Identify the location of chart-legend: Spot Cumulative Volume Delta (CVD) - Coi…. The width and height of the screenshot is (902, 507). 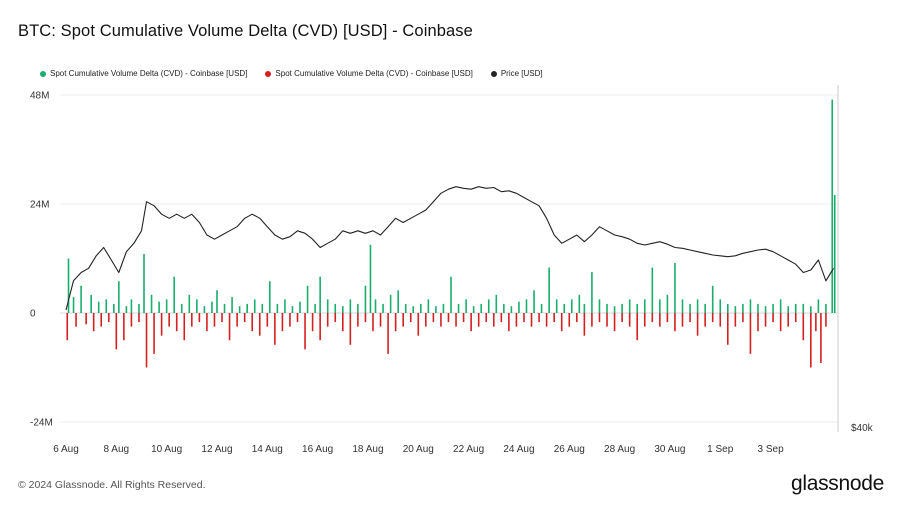
(291, 73).